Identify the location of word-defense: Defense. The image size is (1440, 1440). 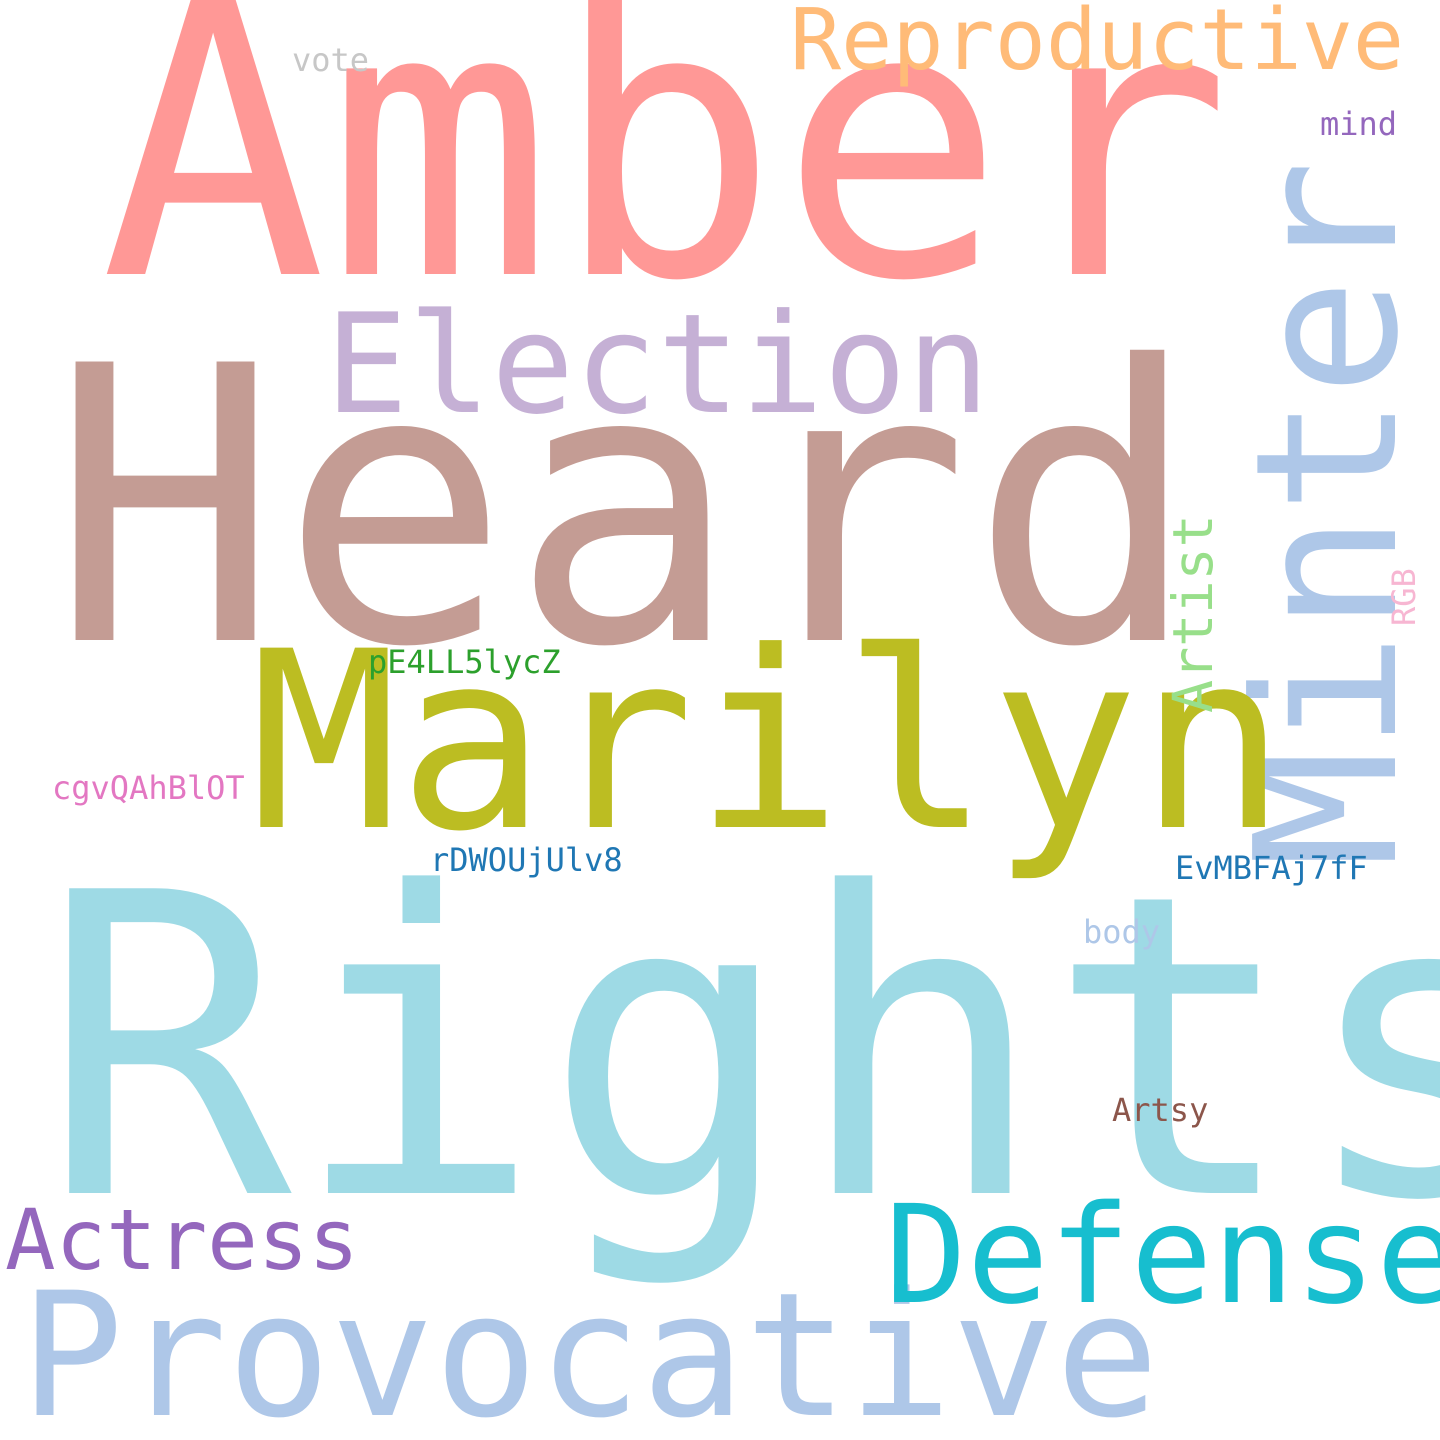
(1162, 1256).